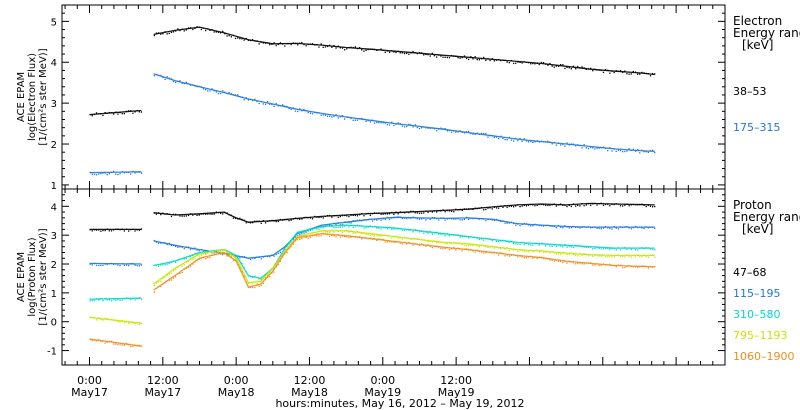  I want to click on legend-entry: 47–68, so click(750, 272).